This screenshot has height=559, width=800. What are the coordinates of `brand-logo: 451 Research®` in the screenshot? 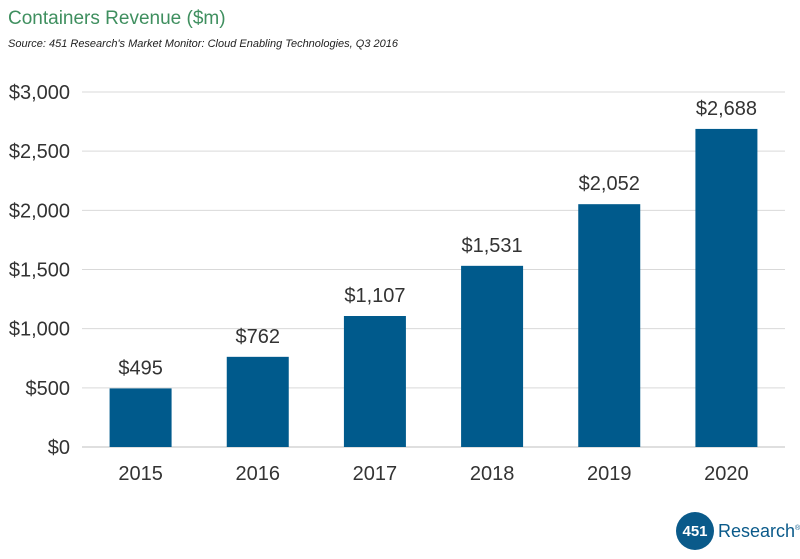 It's located at (738, 531).